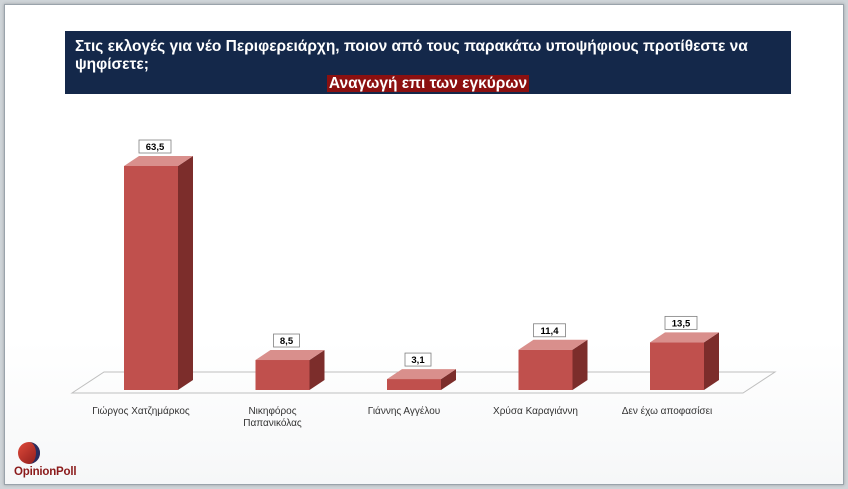  I want to click on opinionpoll-logo: OpinionPoll, so click(45, 459).